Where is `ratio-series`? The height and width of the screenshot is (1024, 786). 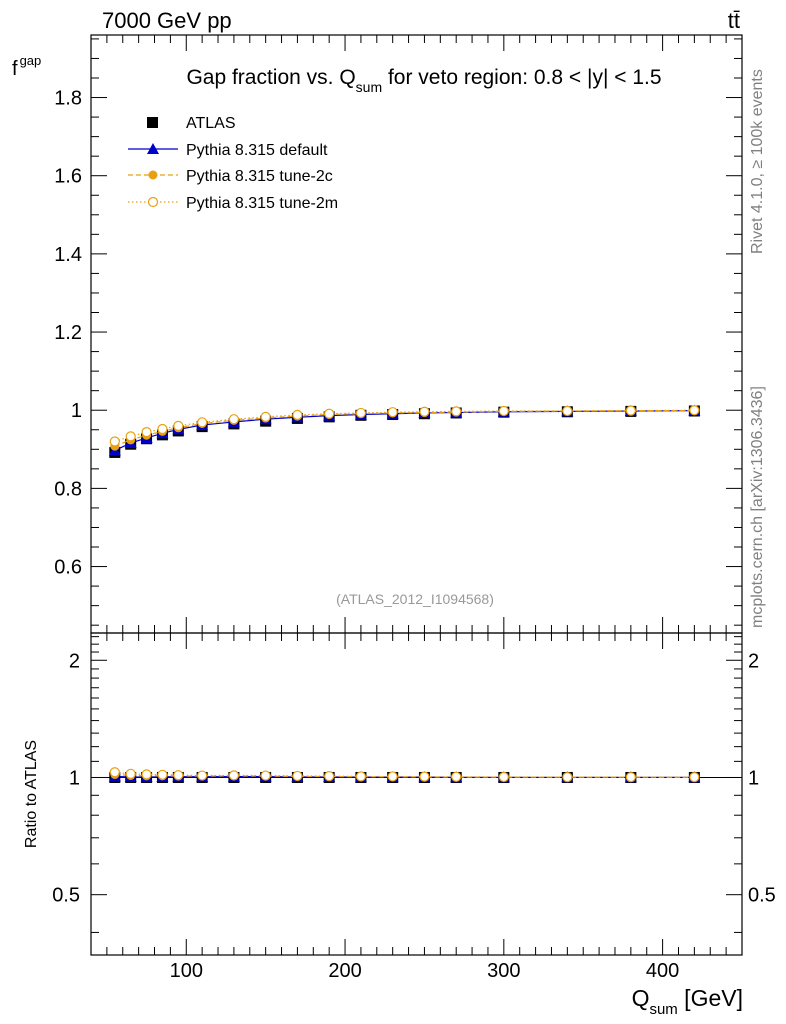 ratio-series is located at coordinates (424, 775).